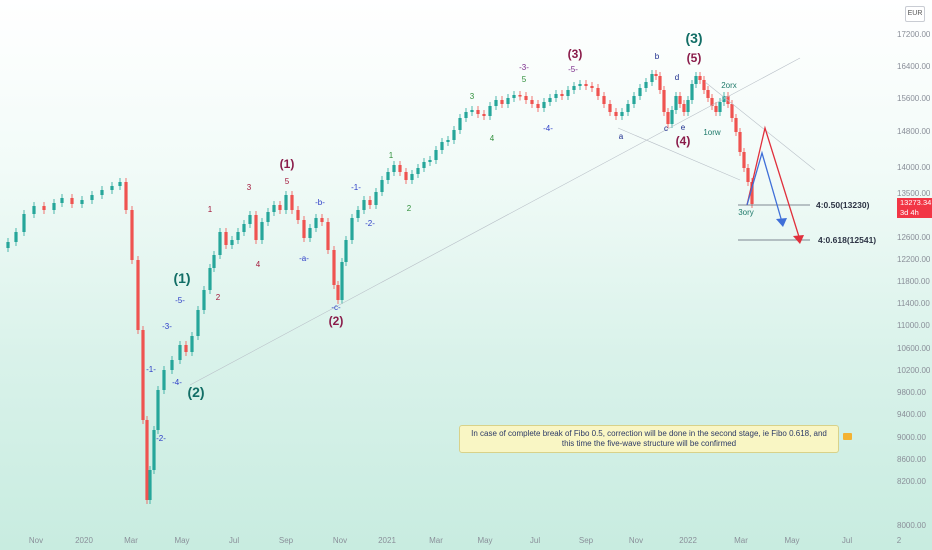  I want to click on wave-label: e, so click(683, 127).